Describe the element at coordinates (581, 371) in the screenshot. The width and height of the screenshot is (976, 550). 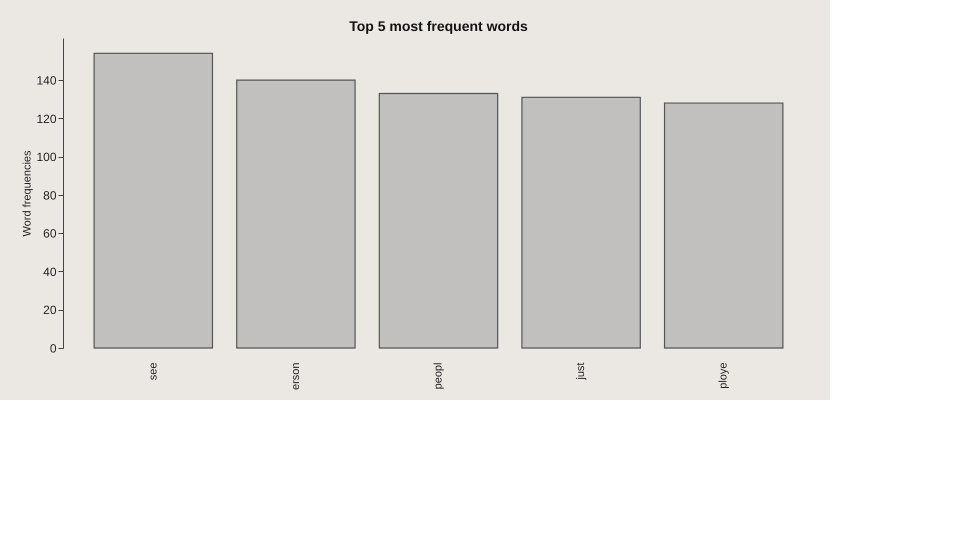
I see `x-tick-label: just` at that location.